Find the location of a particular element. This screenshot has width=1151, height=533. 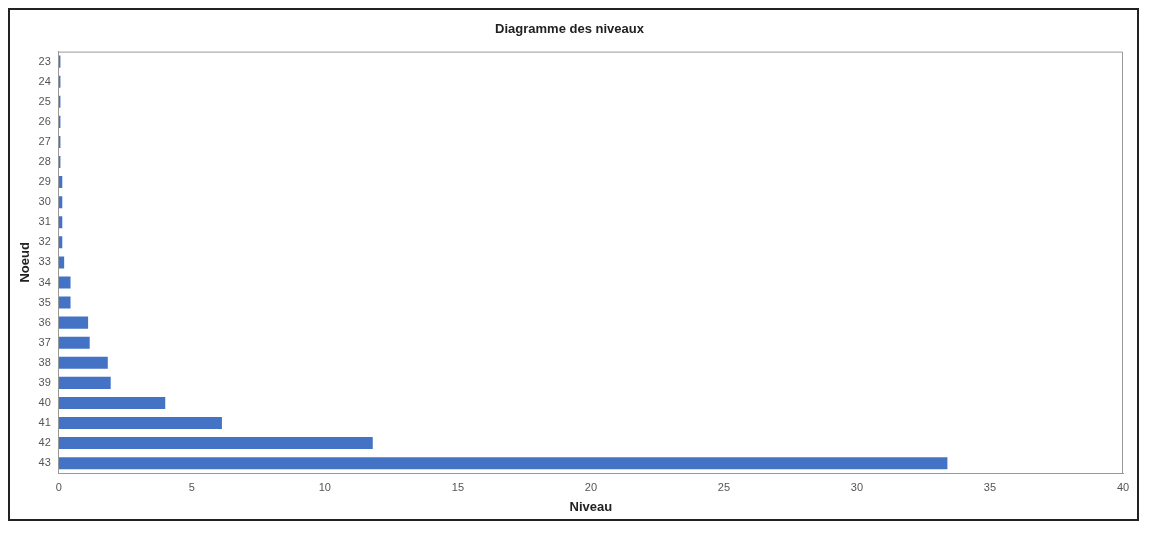

y-tick-label: 25 is located at coordinates (44, 100).